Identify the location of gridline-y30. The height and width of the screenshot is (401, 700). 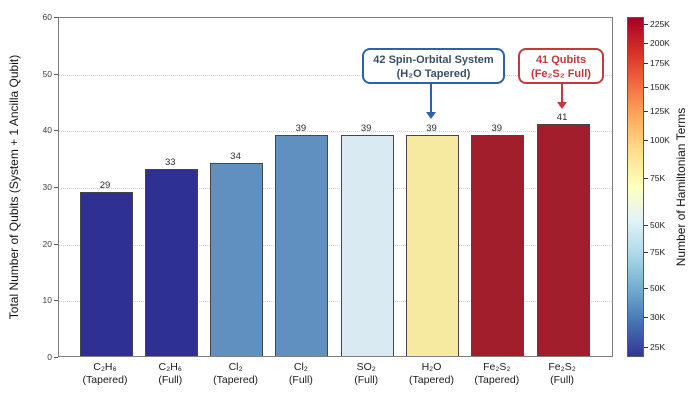
(335, 188).